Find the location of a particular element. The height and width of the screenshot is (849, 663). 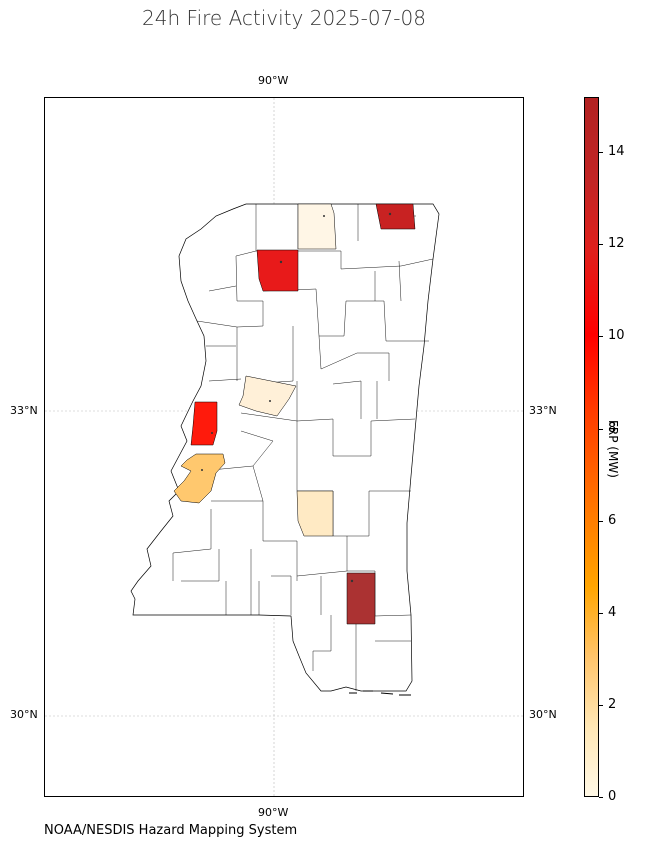

fire-detections is located at coordinates (296, 397).